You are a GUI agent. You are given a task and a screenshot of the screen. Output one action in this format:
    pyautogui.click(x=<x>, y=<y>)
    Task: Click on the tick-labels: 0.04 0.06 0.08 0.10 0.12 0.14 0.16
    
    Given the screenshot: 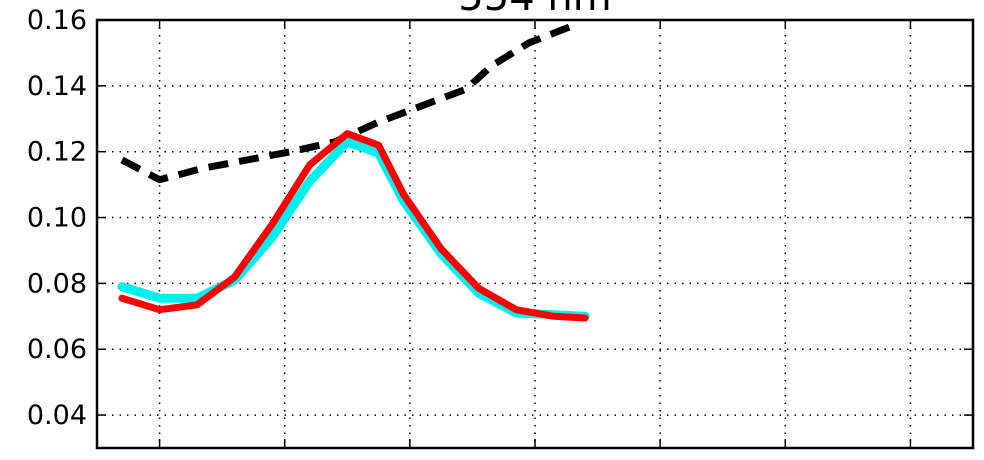 What is the action you would take?
    pyautogui.click(x=57, y=218)
    